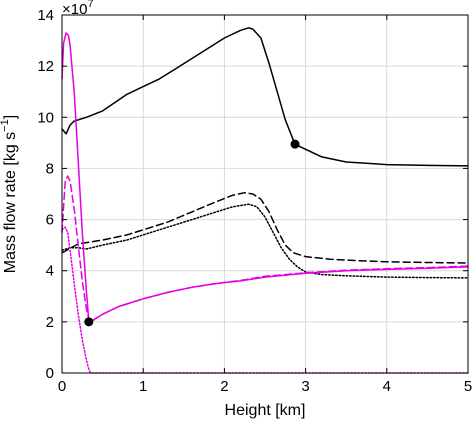  I want to click on x-tick-label: 0, so click(62, 386).